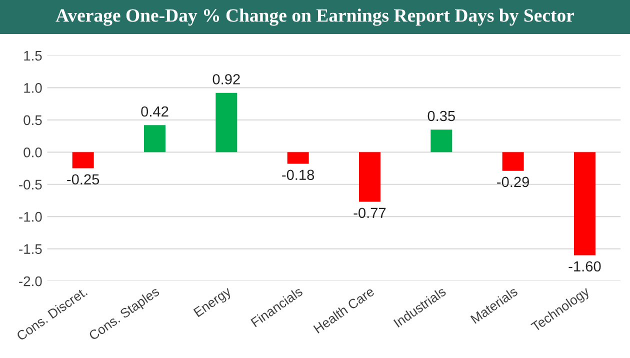 The width and height of the screenshot is (630, 358). What do you see at coordinates (154, 111) in the screenshot?
I see `data-label: 0.42` at bounding box center [154, 111].